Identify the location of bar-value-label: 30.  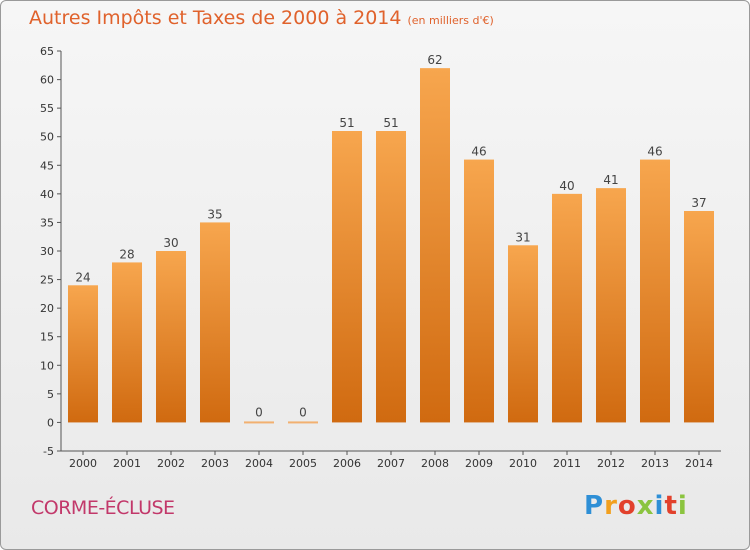
(170, 243).